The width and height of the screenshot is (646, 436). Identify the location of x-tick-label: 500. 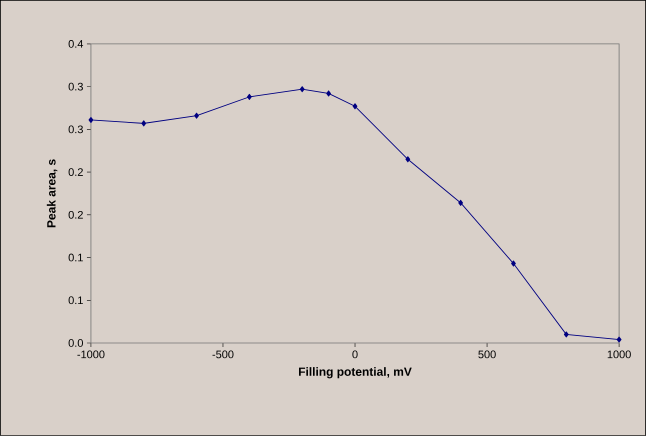
(487, 354).